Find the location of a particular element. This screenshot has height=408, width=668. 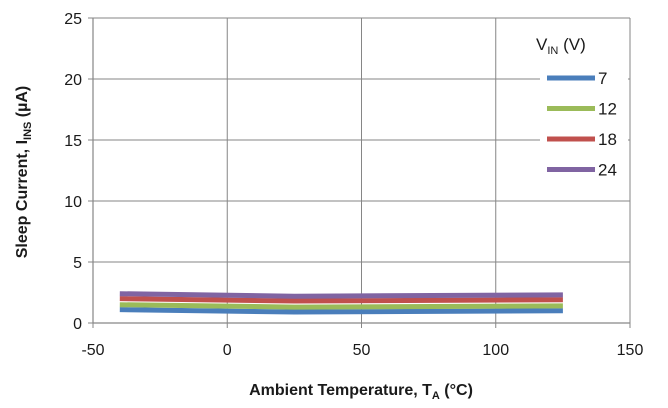

y-tick-label: 15 is located at coordinates (73, 141).